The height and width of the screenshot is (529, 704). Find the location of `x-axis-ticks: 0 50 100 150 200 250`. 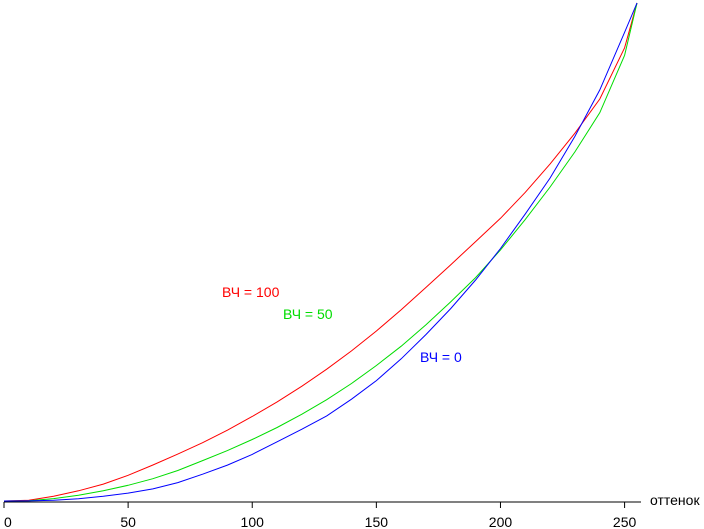

x-axis-ticks: 0 50 100 150 200 250 is located at coordinates (320, 515).